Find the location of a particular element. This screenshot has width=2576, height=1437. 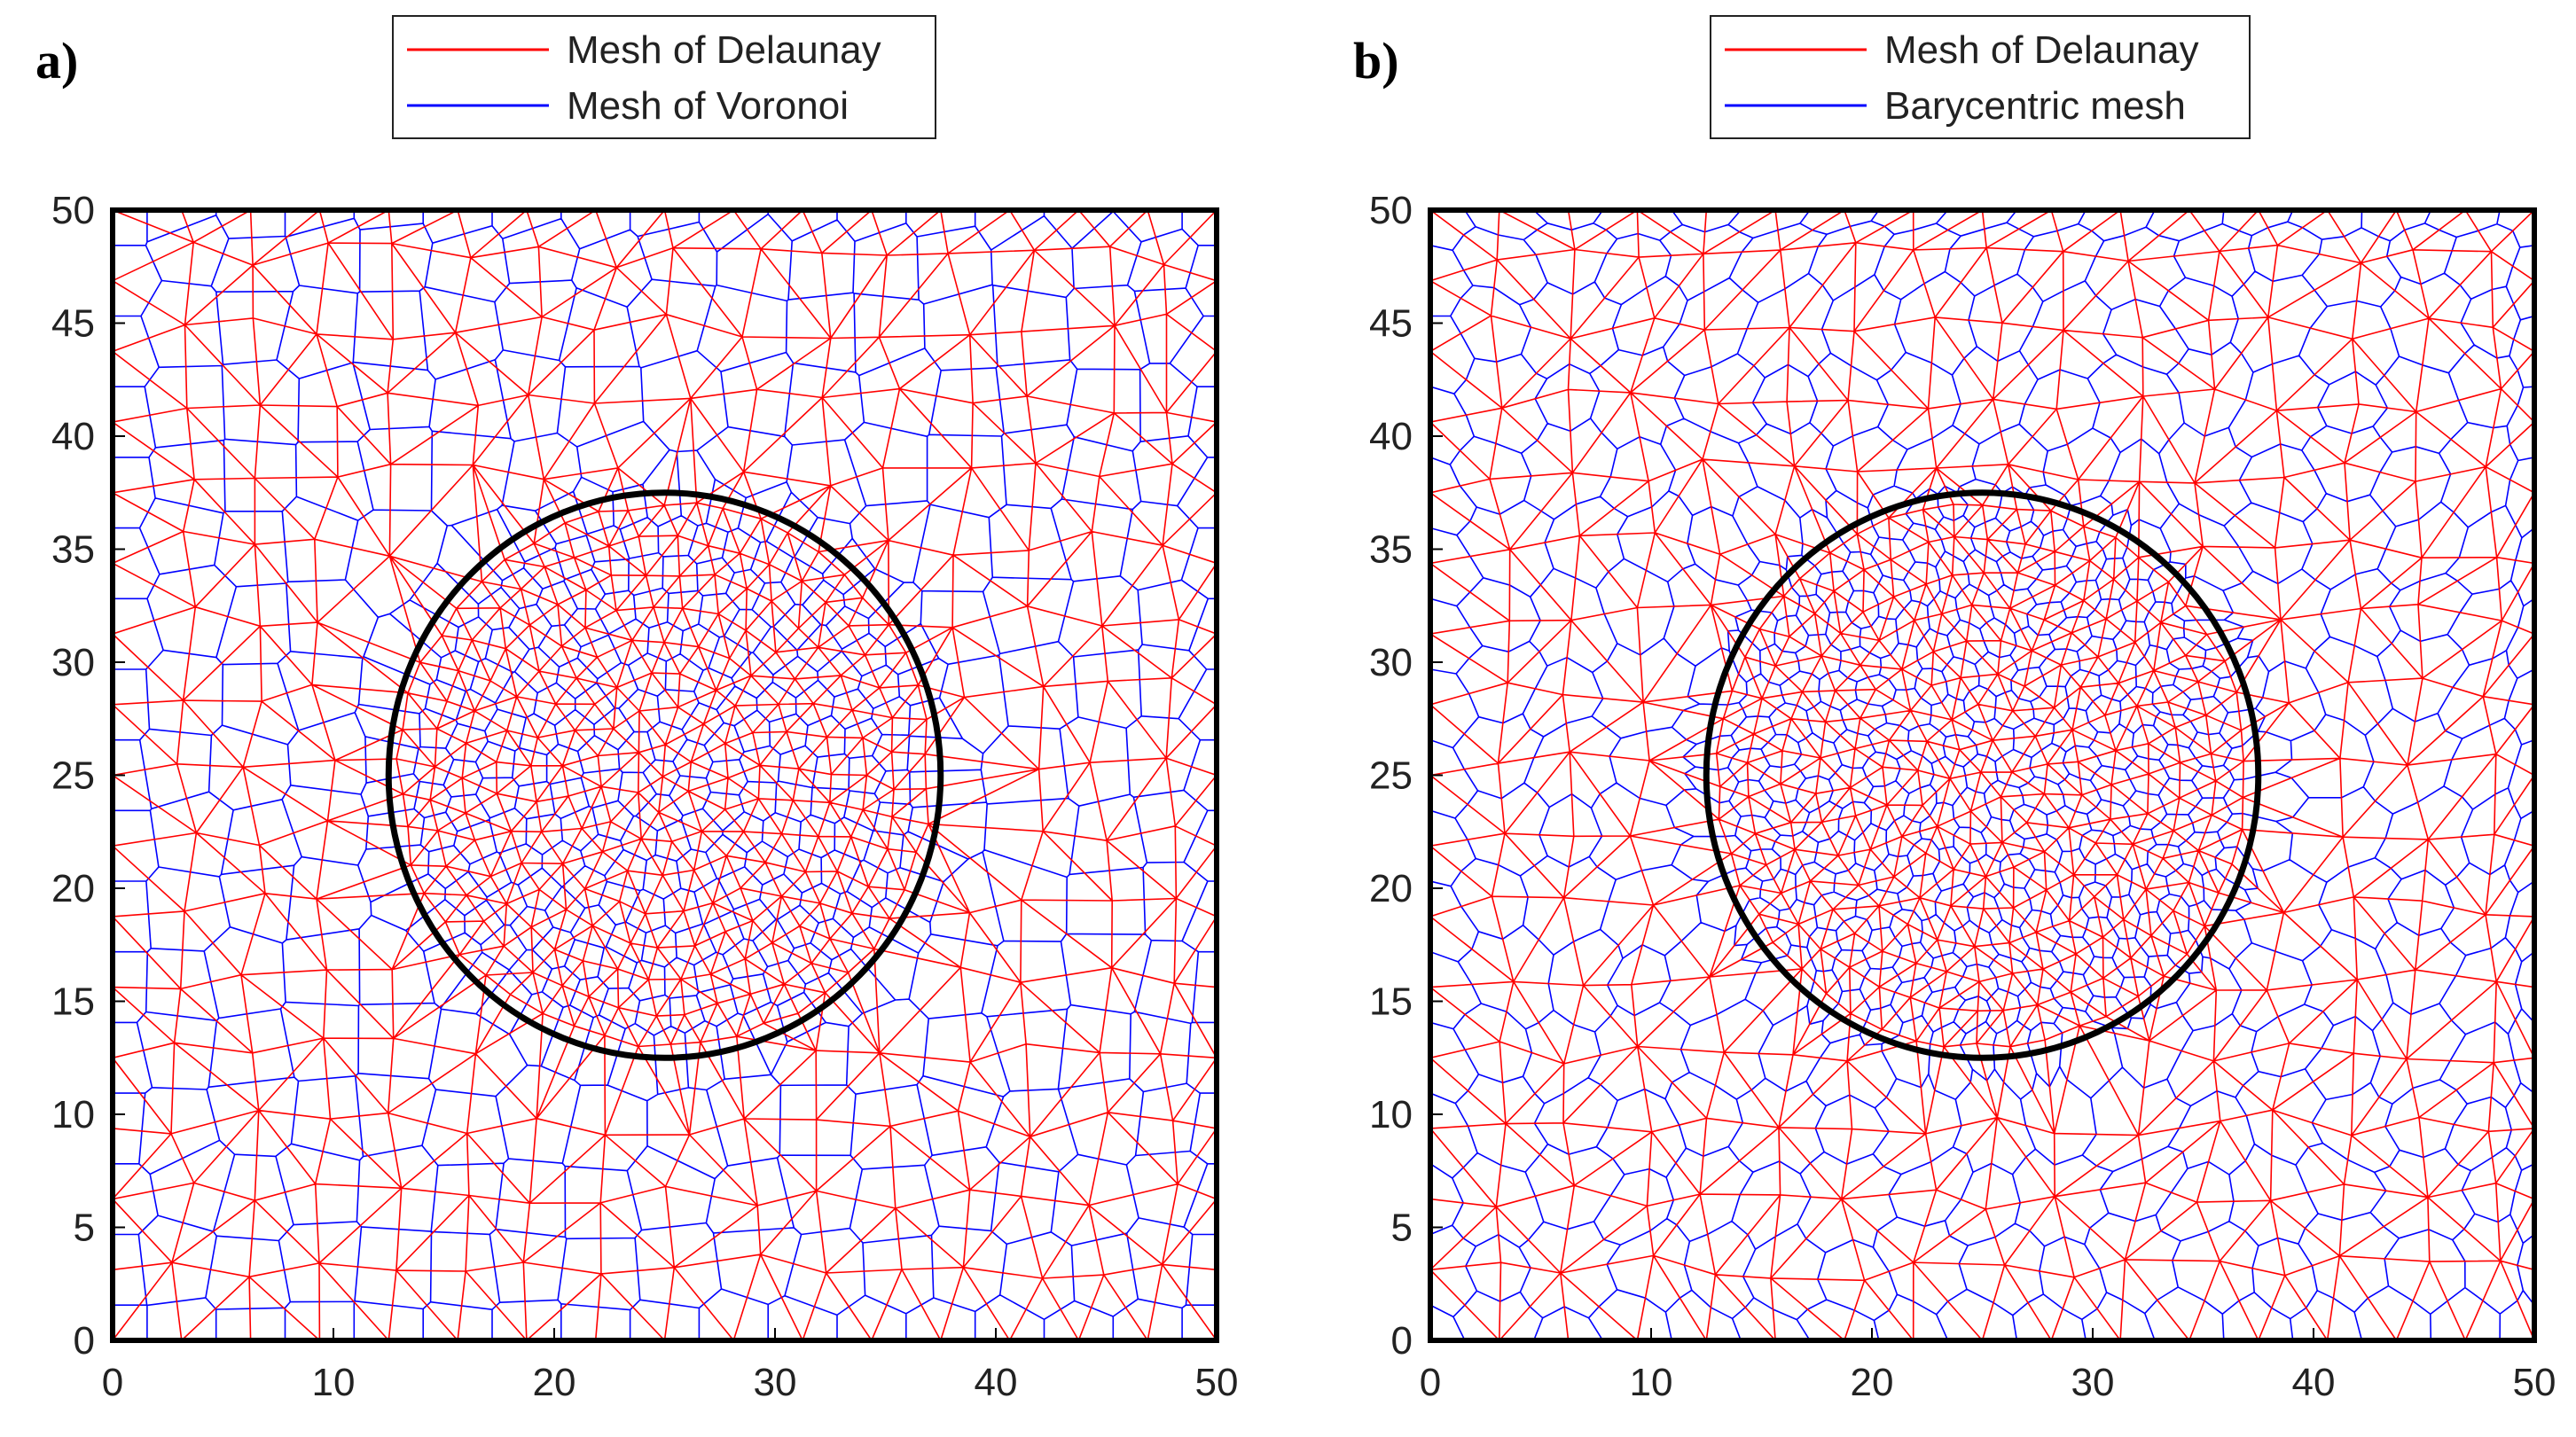

legend: Mesh of Delaunay Mesh of Voronoi is located at coordinates (664, 77).